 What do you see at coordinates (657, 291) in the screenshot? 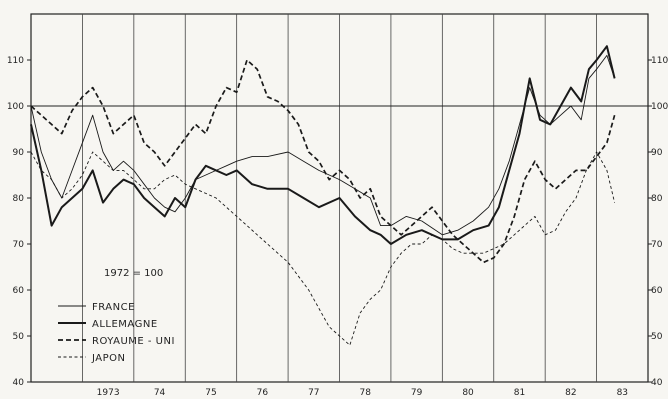
I see `y-tick-label-right: 60` at bounding box center [657, 291].